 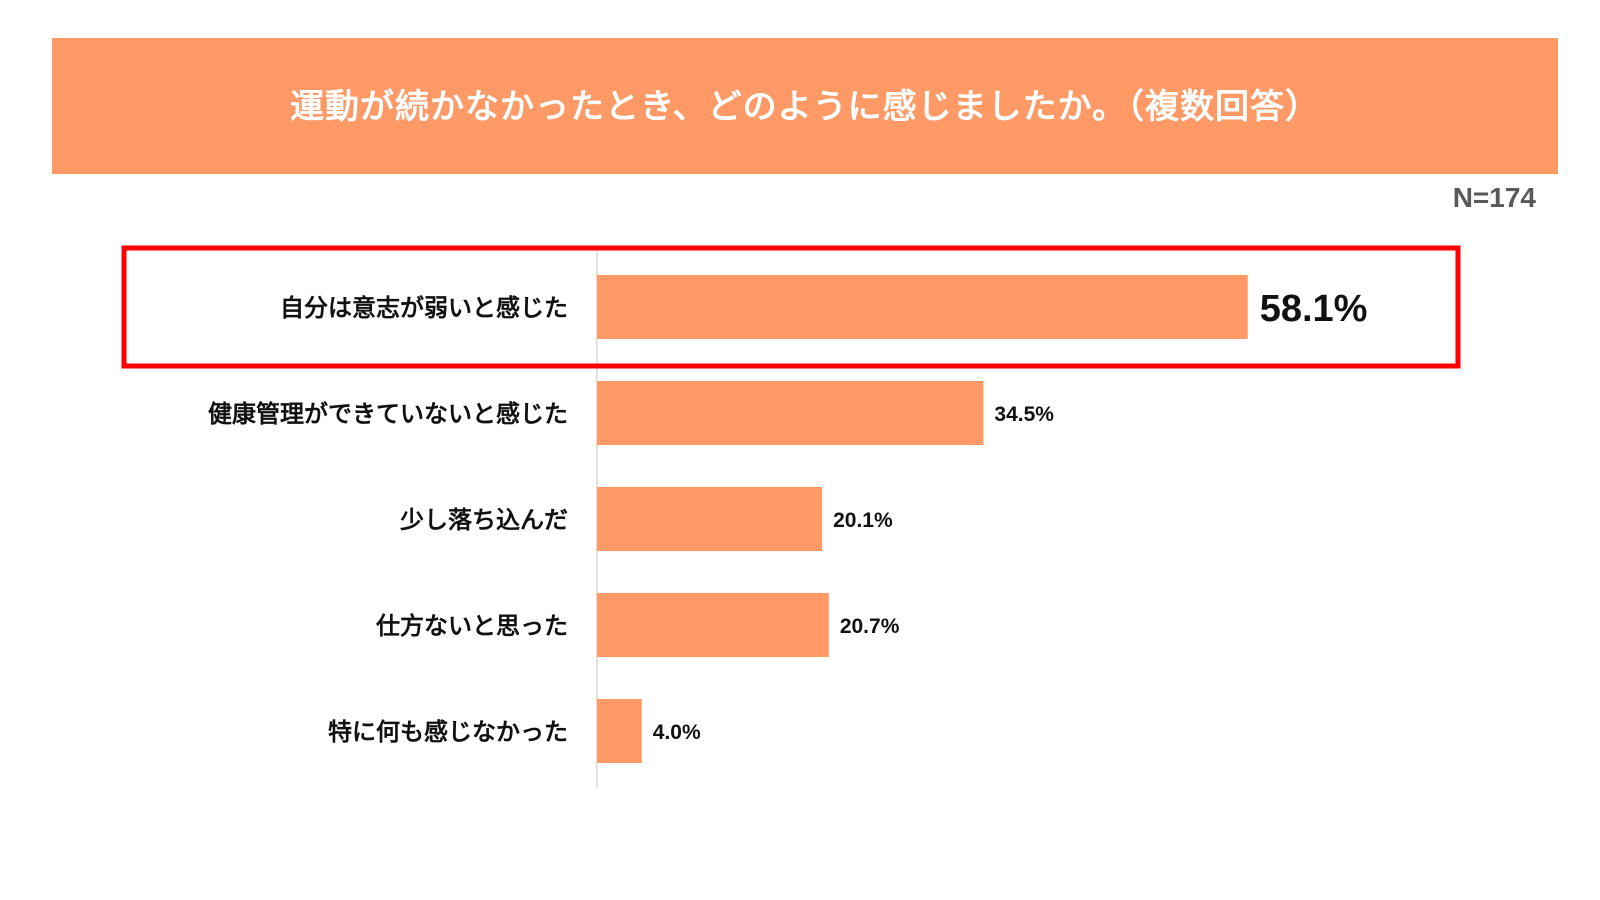 I want to click on value-label: 58.1%, so click(x=1314, y=309).